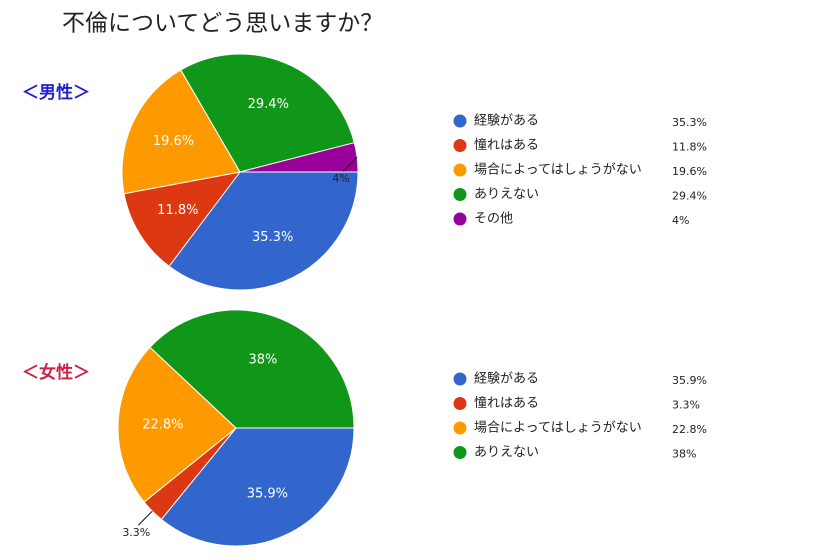 The height and width of the screenshot is (560, 840). Describe the element at coordinates (222, 24) in the screenshot. I see `chart-title: 不倫についてどう思いますか？` at that location.